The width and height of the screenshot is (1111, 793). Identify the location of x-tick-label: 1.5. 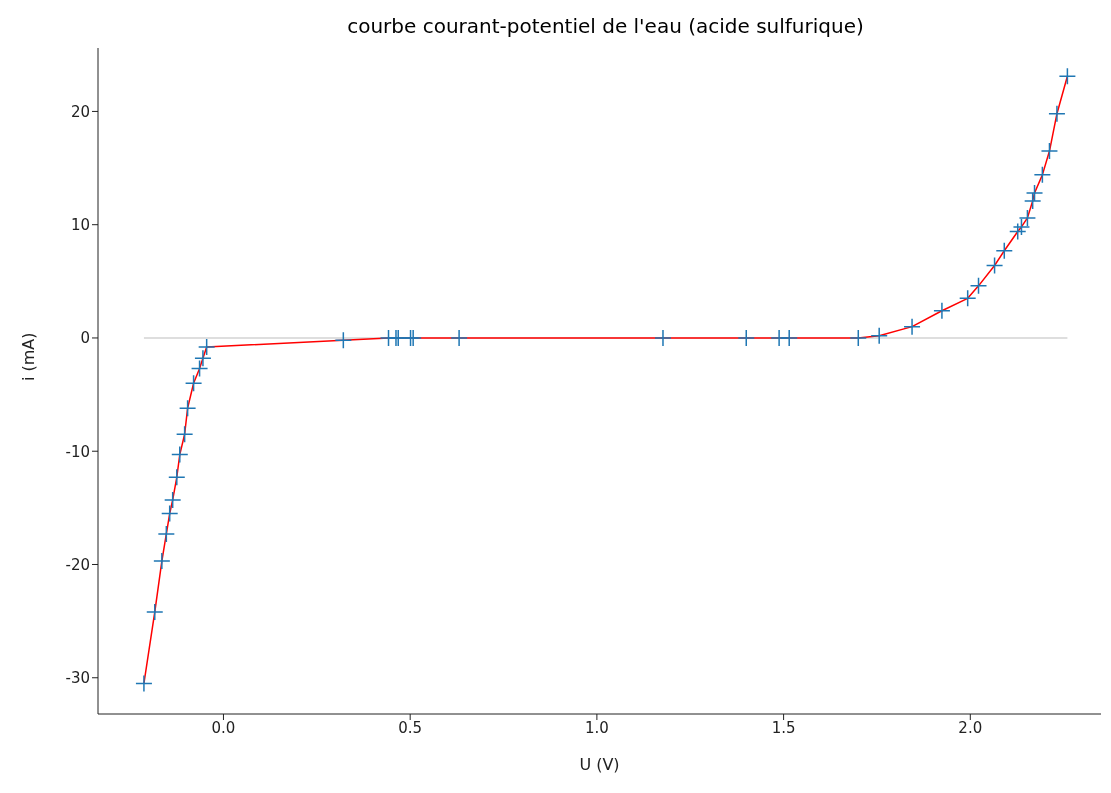
(783, 727).